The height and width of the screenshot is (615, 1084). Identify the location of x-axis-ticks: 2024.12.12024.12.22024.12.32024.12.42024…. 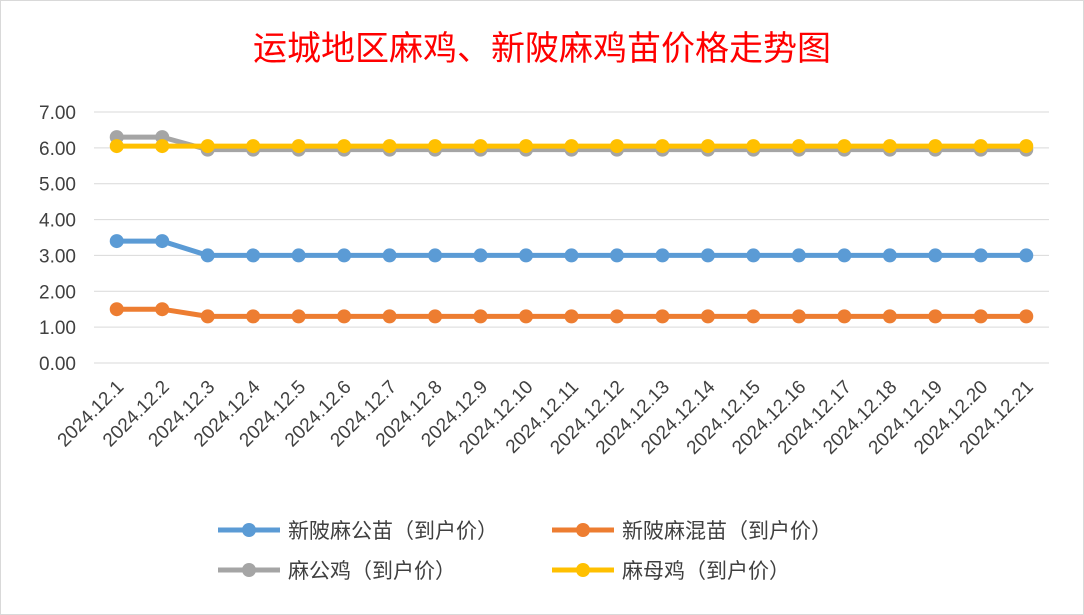
(546, 417).